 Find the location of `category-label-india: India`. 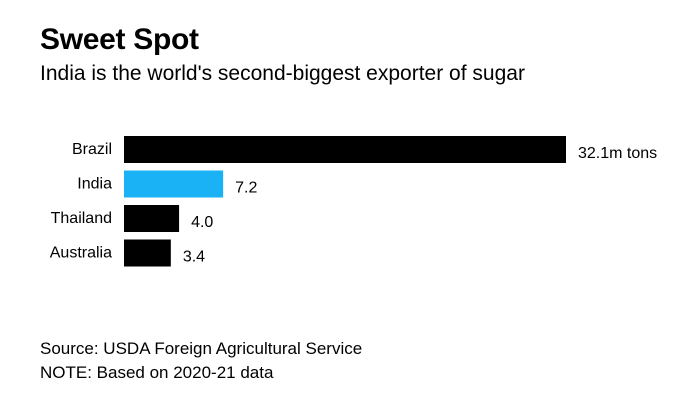

category-label-india: India is located at coordinates (94, 184).